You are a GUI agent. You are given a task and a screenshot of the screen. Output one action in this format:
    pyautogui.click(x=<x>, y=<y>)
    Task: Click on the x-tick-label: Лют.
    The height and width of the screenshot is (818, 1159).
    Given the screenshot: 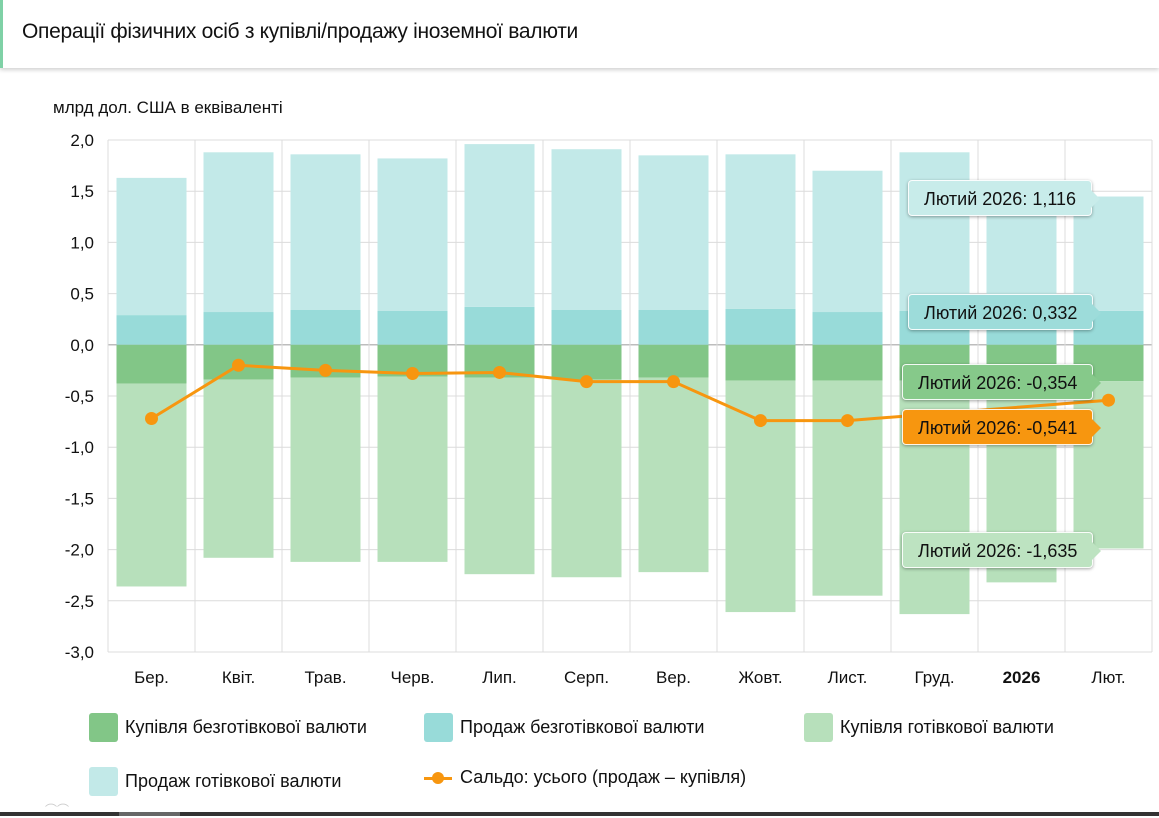 What is the action you would take?
    pyautogui.click(x=1108, y=677)
    